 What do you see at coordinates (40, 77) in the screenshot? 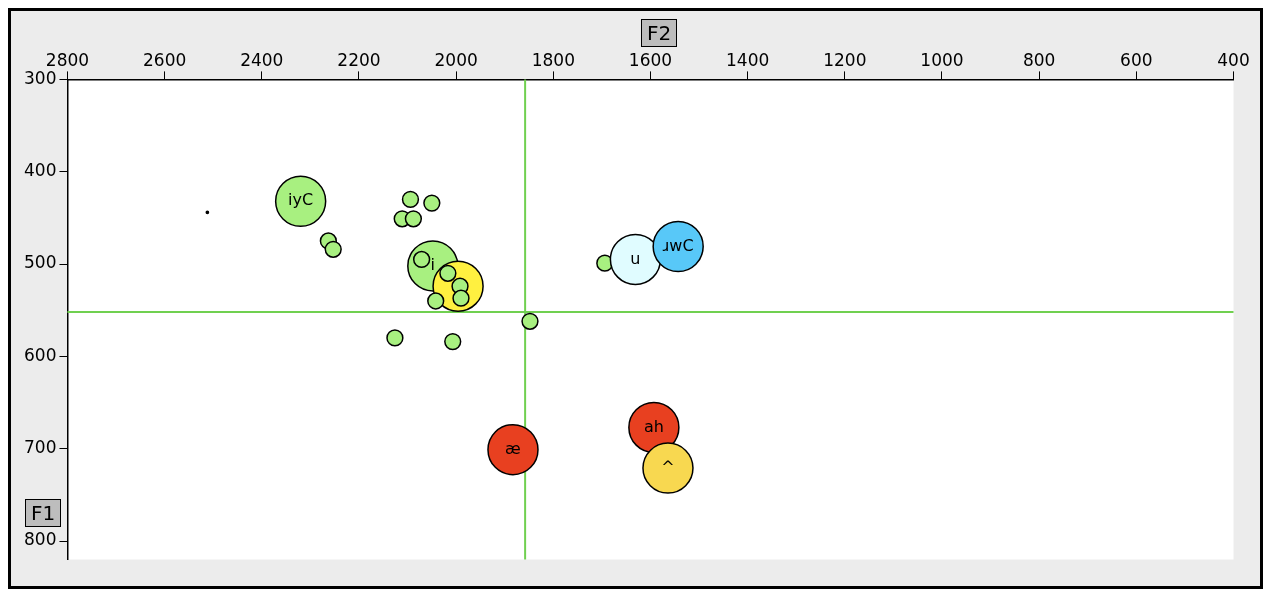
I see `y-tick-label: 300` at bounding box center [40, 77].